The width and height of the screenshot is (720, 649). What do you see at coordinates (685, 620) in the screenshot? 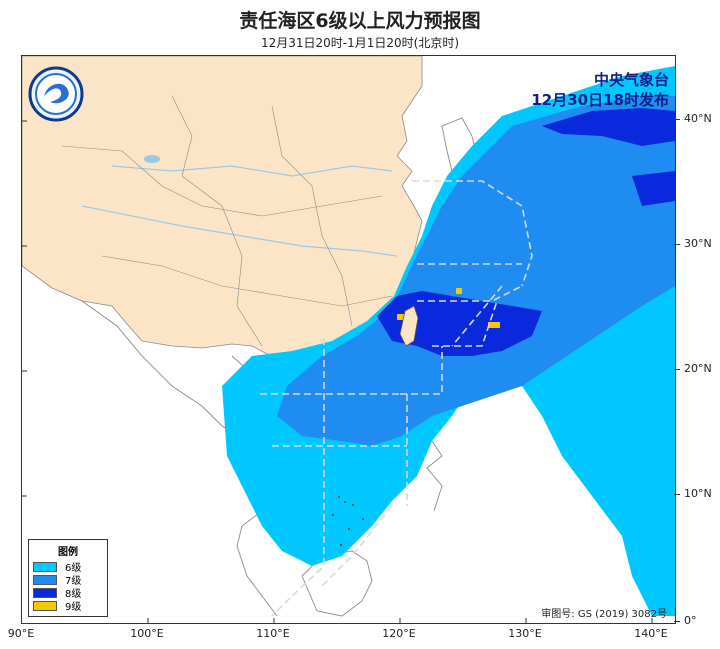
I see `lat-label-0: 0°` at bounding box center [685, 620].